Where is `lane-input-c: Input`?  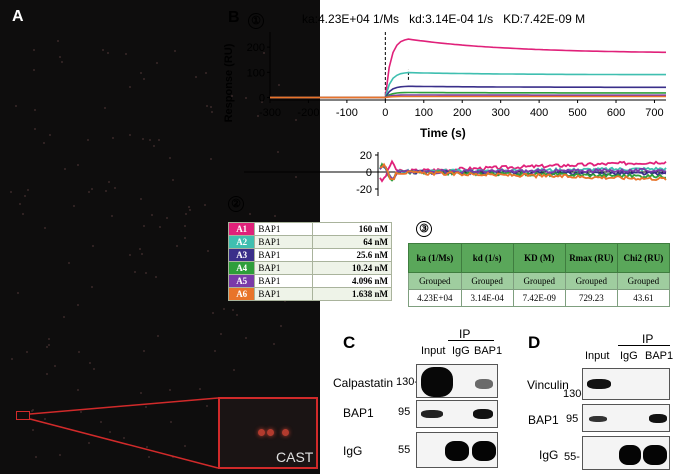
lane-input-c: Input is located at coordinates (433, 351).